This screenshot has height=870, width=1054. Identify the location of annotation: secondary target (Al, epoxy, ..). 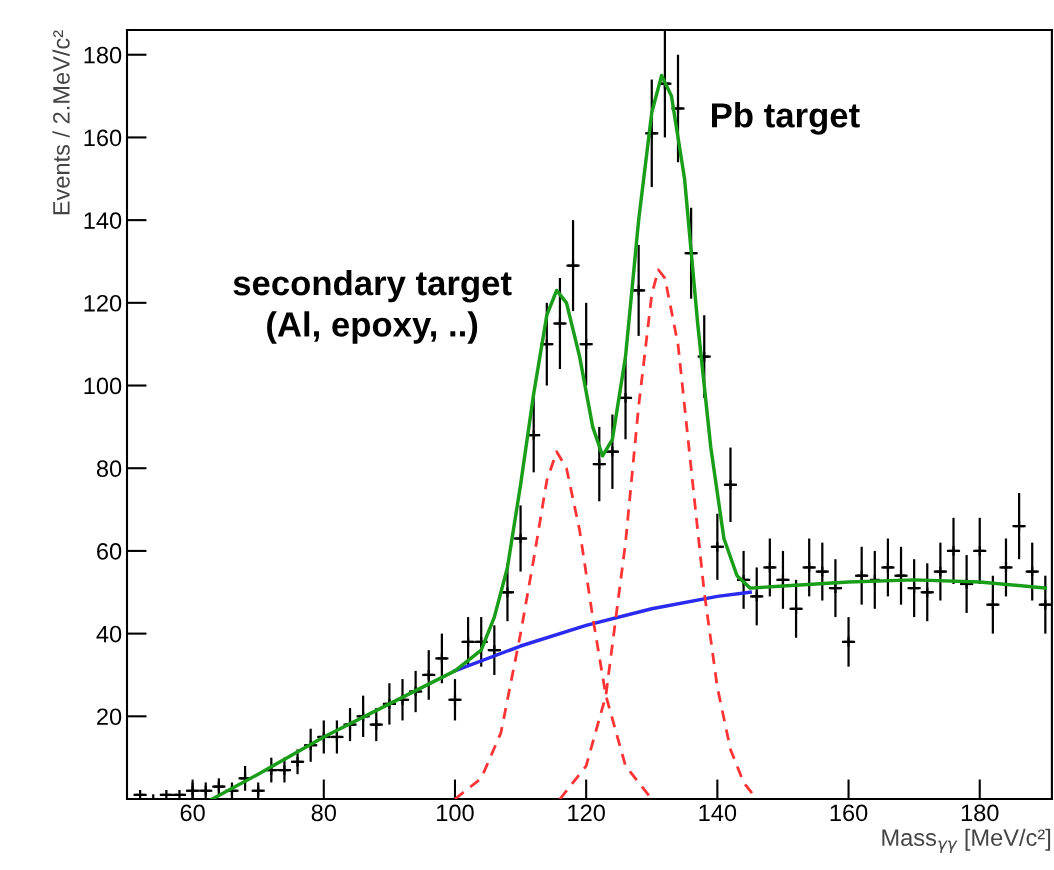
(372, 306).